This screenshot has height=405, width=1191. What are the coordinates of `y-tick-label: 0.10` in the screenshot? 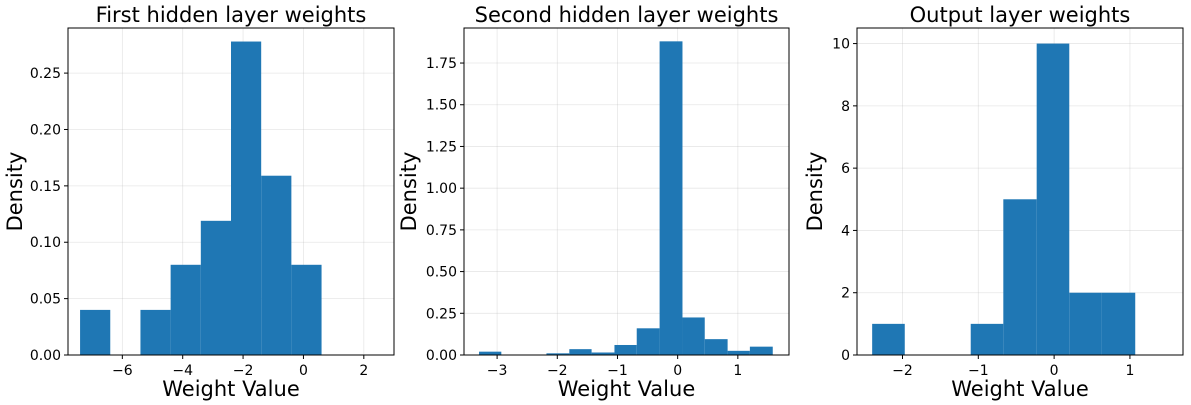 It's located at (45, 243).